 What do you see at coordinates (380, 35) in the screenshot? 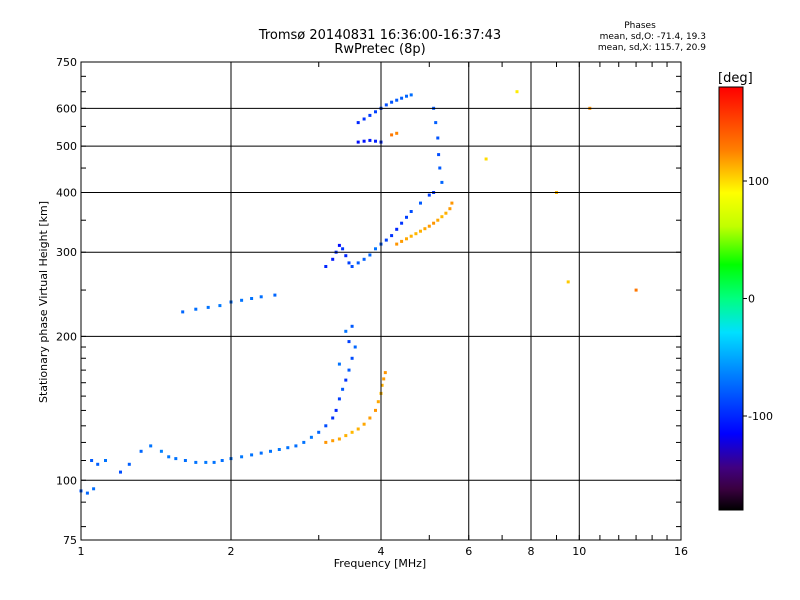
I see `chart-title: Tromsø 20140831 16:36:00-16:37:43` at bounding box center [380, 35].